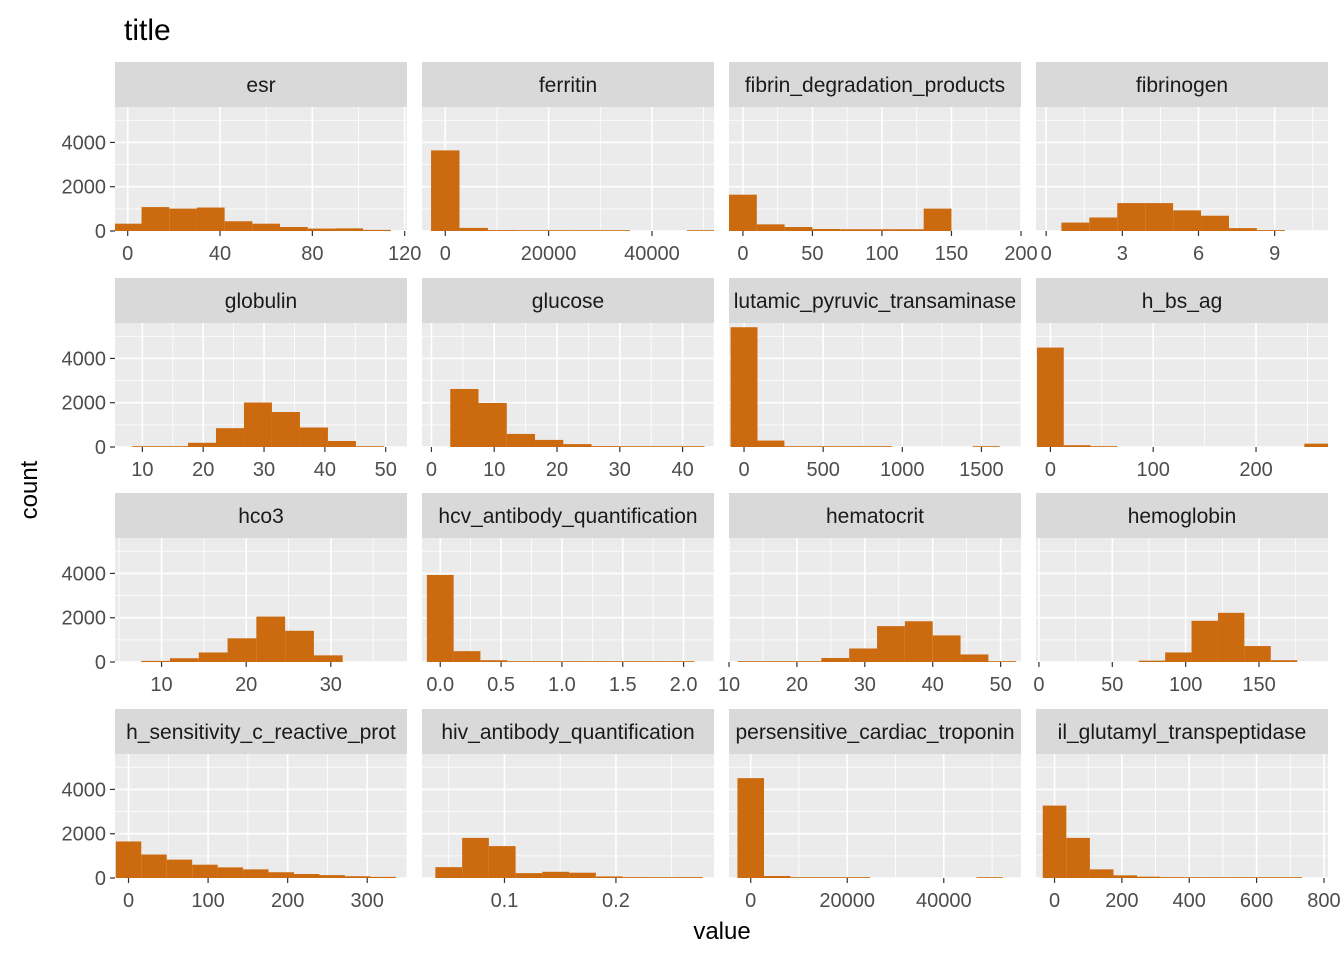 This screenshot has height=960, width=1344. I want to click on facet-panel-h_bs_ag: h_bs_ag 0 100 200, so click(1182, 379).